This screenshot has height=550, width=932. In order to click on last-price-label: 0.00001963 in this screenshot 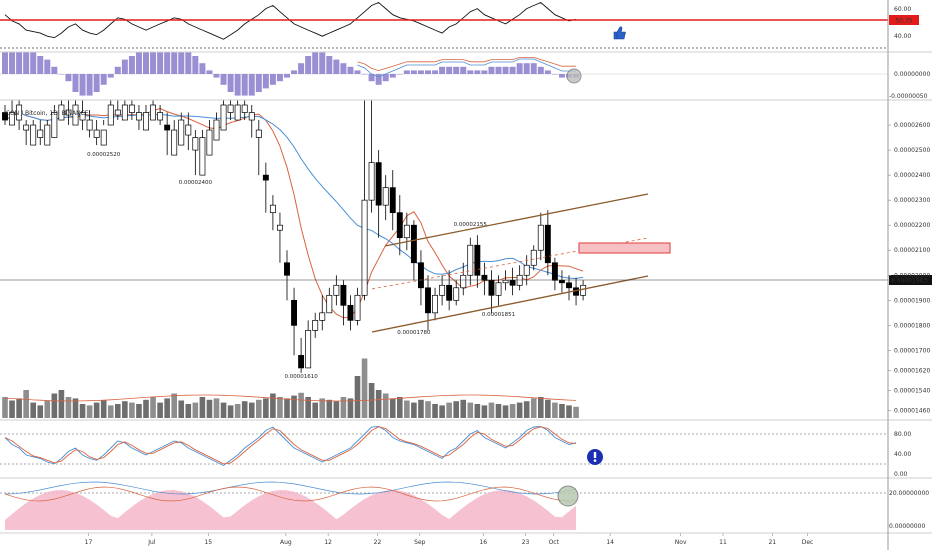, I will do `click(909, 281)`.